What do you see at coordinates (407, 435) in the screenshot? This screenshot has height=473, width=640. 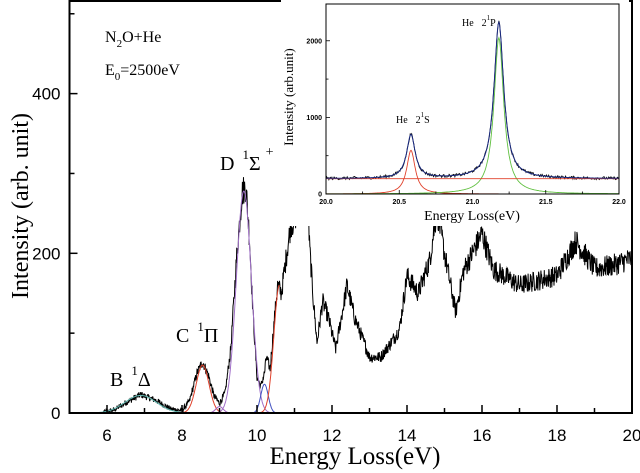 I see `x-tick-label: 14` at bounding box center [407, 435].